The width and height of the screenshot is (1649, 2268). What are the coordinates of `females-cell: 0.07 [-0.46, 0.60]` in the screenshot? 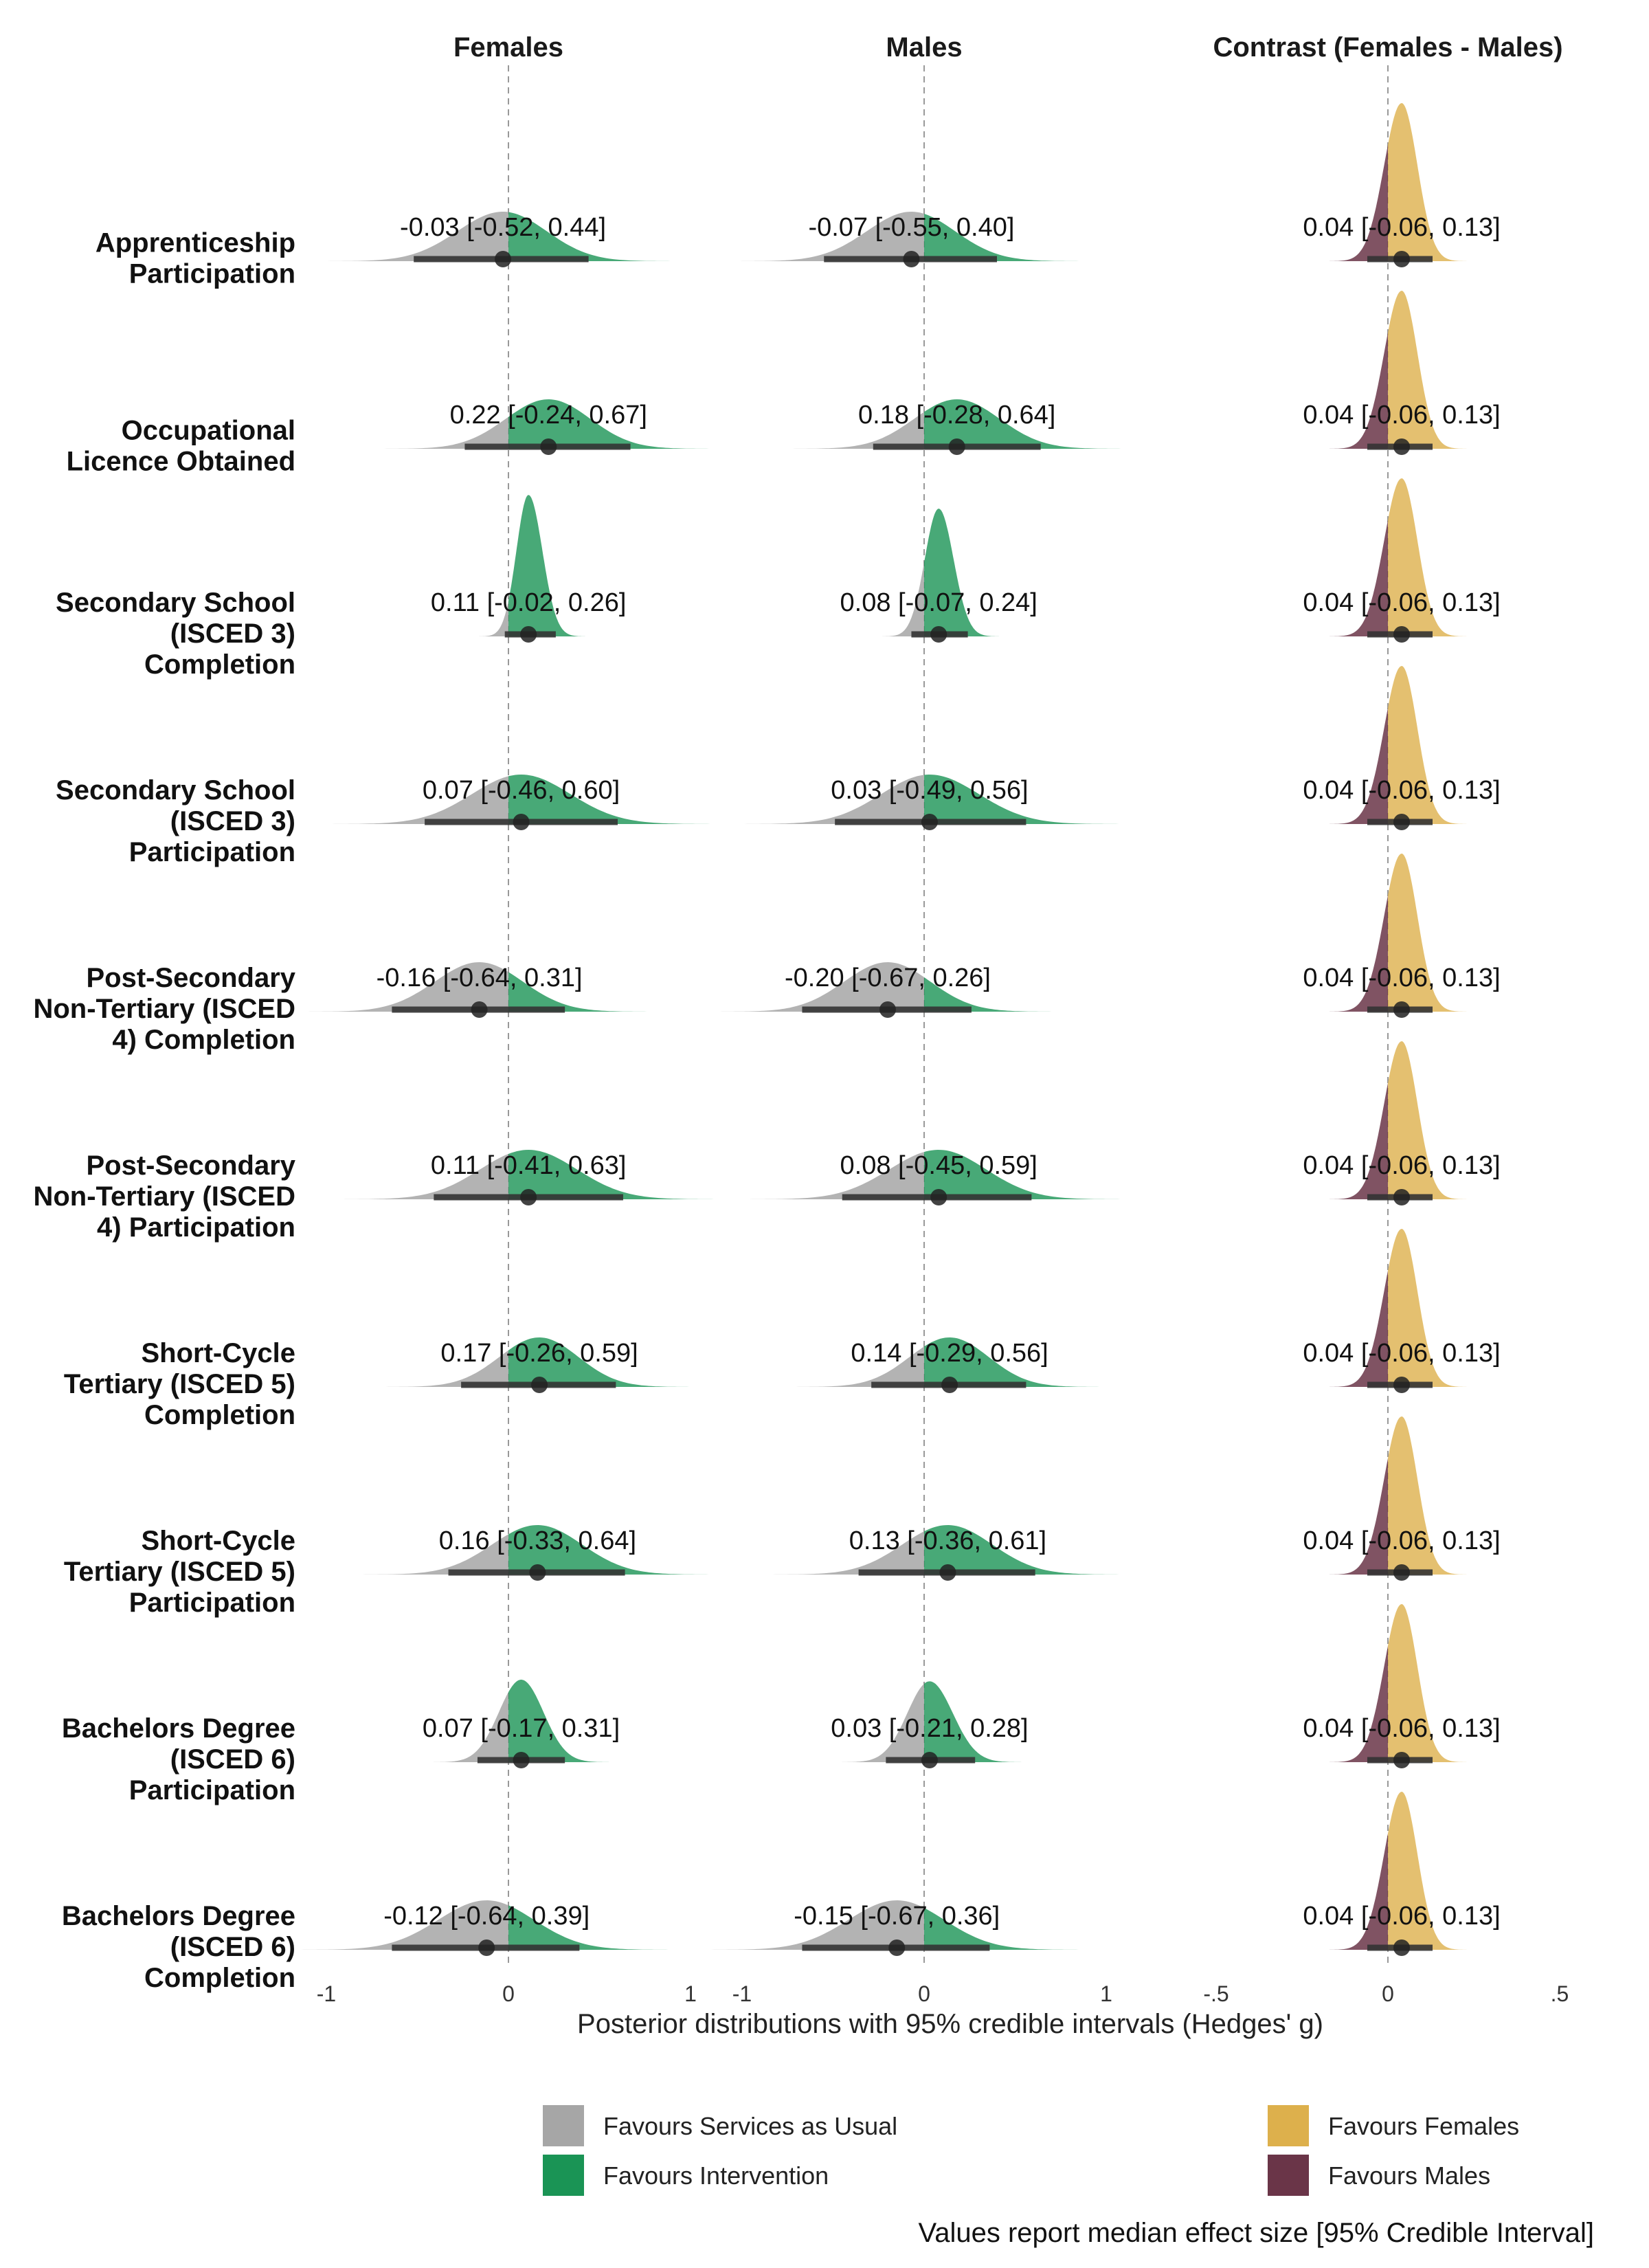 It's located at (521, 802).